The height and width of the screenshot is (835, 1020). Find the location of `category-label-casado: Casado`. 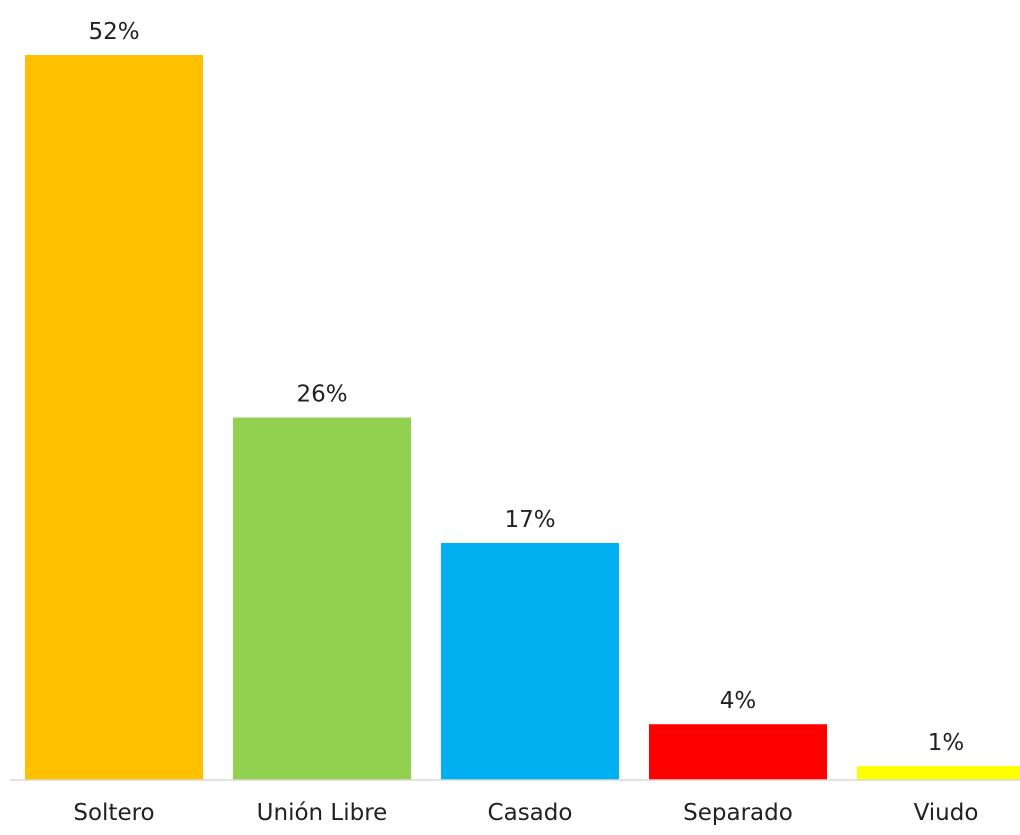

category-label-casado: Casado is located at coordinates (530, 813).